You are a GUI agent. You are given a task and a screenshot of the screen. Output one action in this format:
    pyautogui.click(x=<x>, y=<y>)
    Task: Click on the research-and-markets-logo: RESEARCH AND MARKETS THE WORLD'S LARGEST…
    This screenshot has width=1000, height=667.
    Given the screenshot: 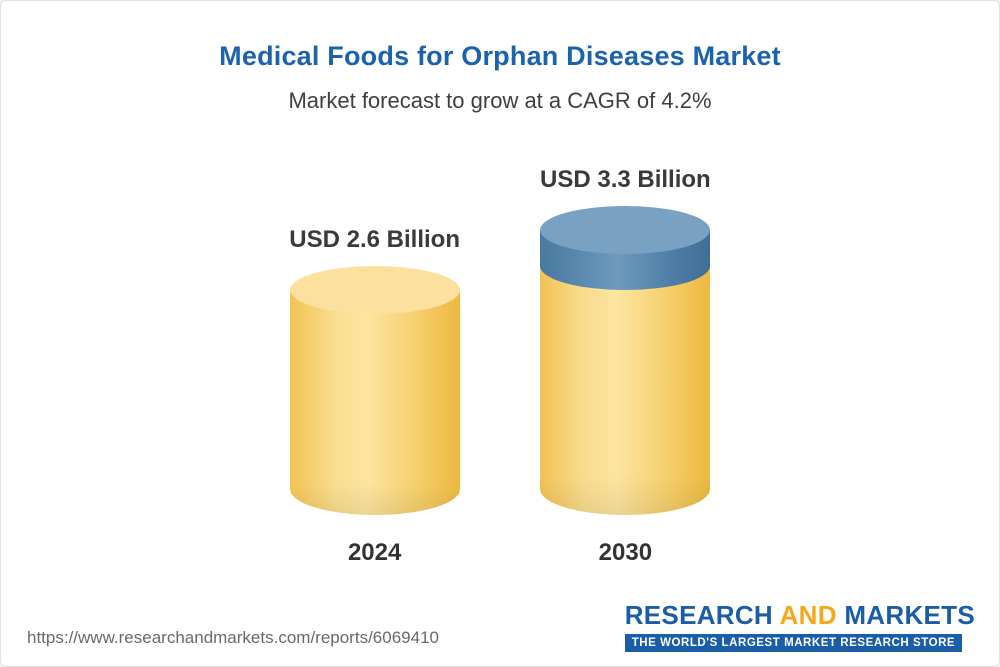 What is the action you would take?
    pyautogui.click(x=799, y=626)
    